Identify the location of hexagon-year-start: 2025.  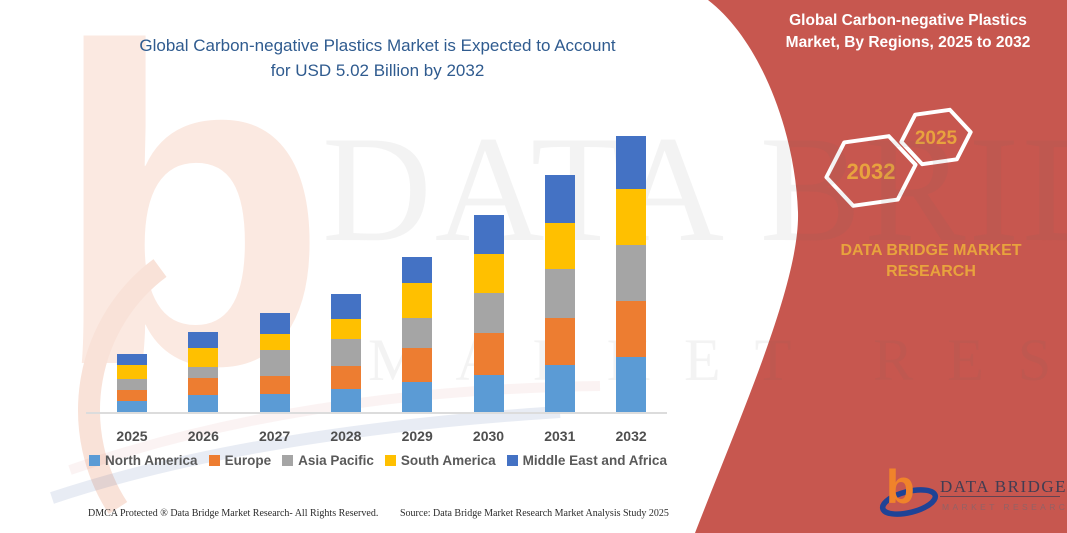
(936, 138).